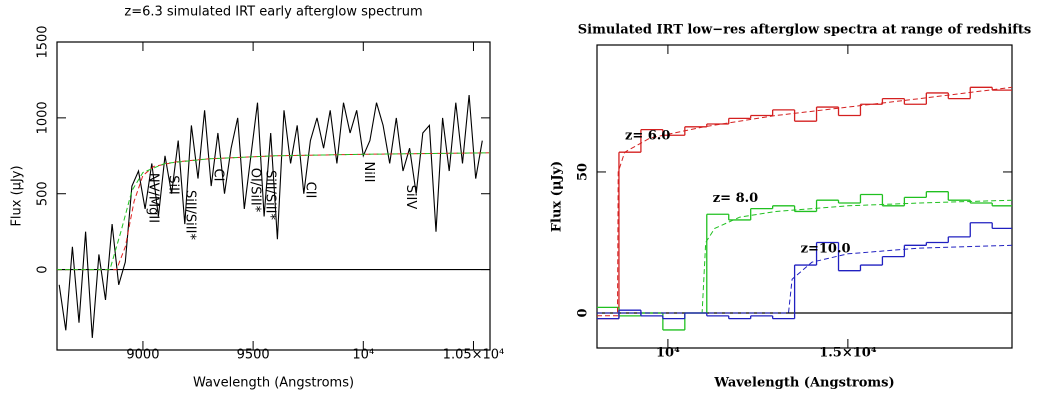 This screenshot has height=396, width=1057. Describe the element at coordinates (218, 175) in the screenshot. I see `line-id-label: CI` at that location.